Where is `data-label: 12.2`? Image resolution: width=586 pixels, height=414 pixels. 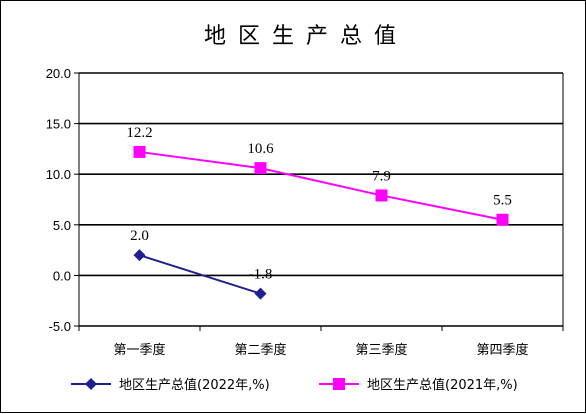
data-label: 12.2 is located at coordinates (139, 133).